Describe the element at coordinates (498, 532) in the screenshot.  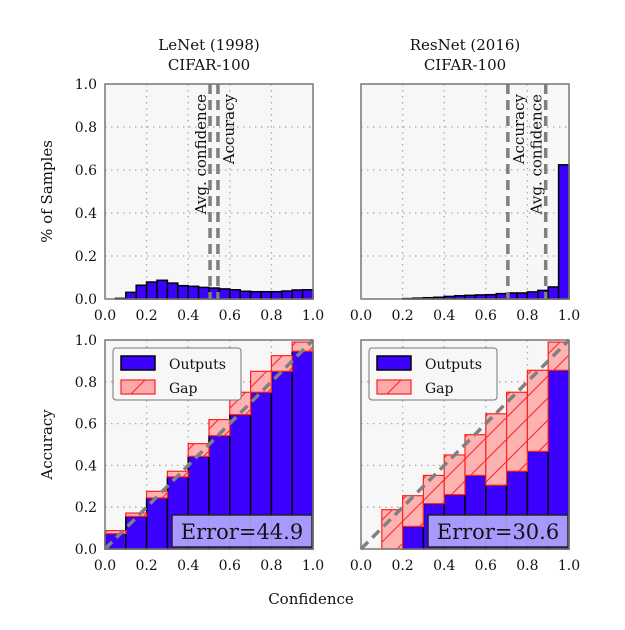
I see `error-annotation: Error=30.6` at that location.